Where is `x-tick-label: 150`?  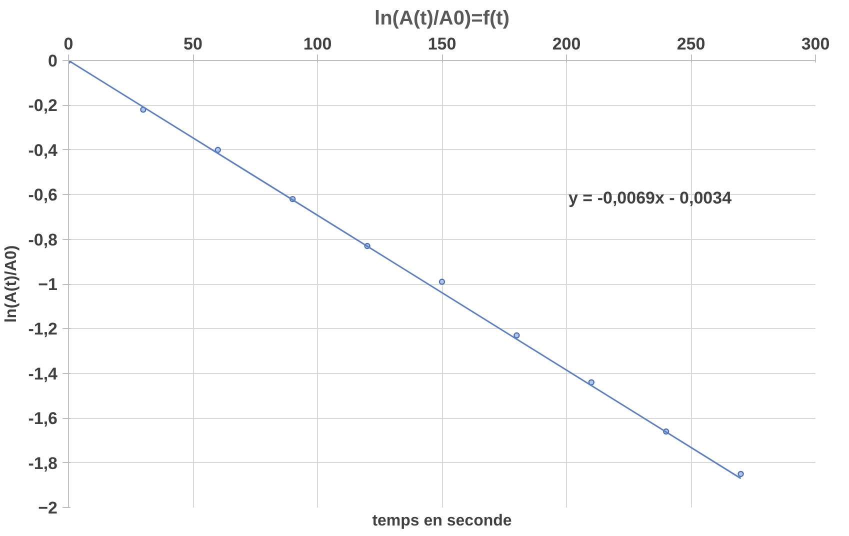 x-tick-label: 150 is located at coordinates (442, 44).